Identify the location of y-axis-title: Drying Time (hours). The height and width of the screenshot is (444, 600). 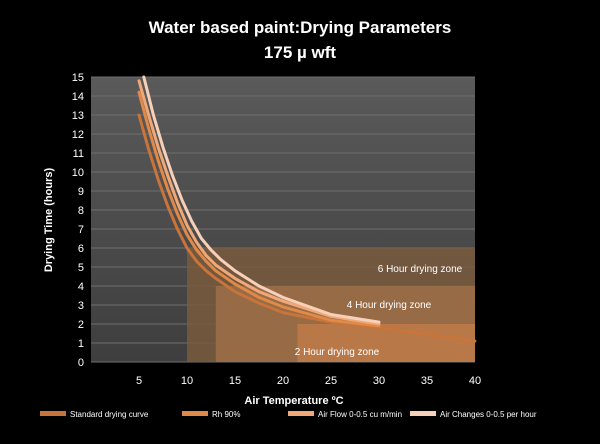
(49, 220).